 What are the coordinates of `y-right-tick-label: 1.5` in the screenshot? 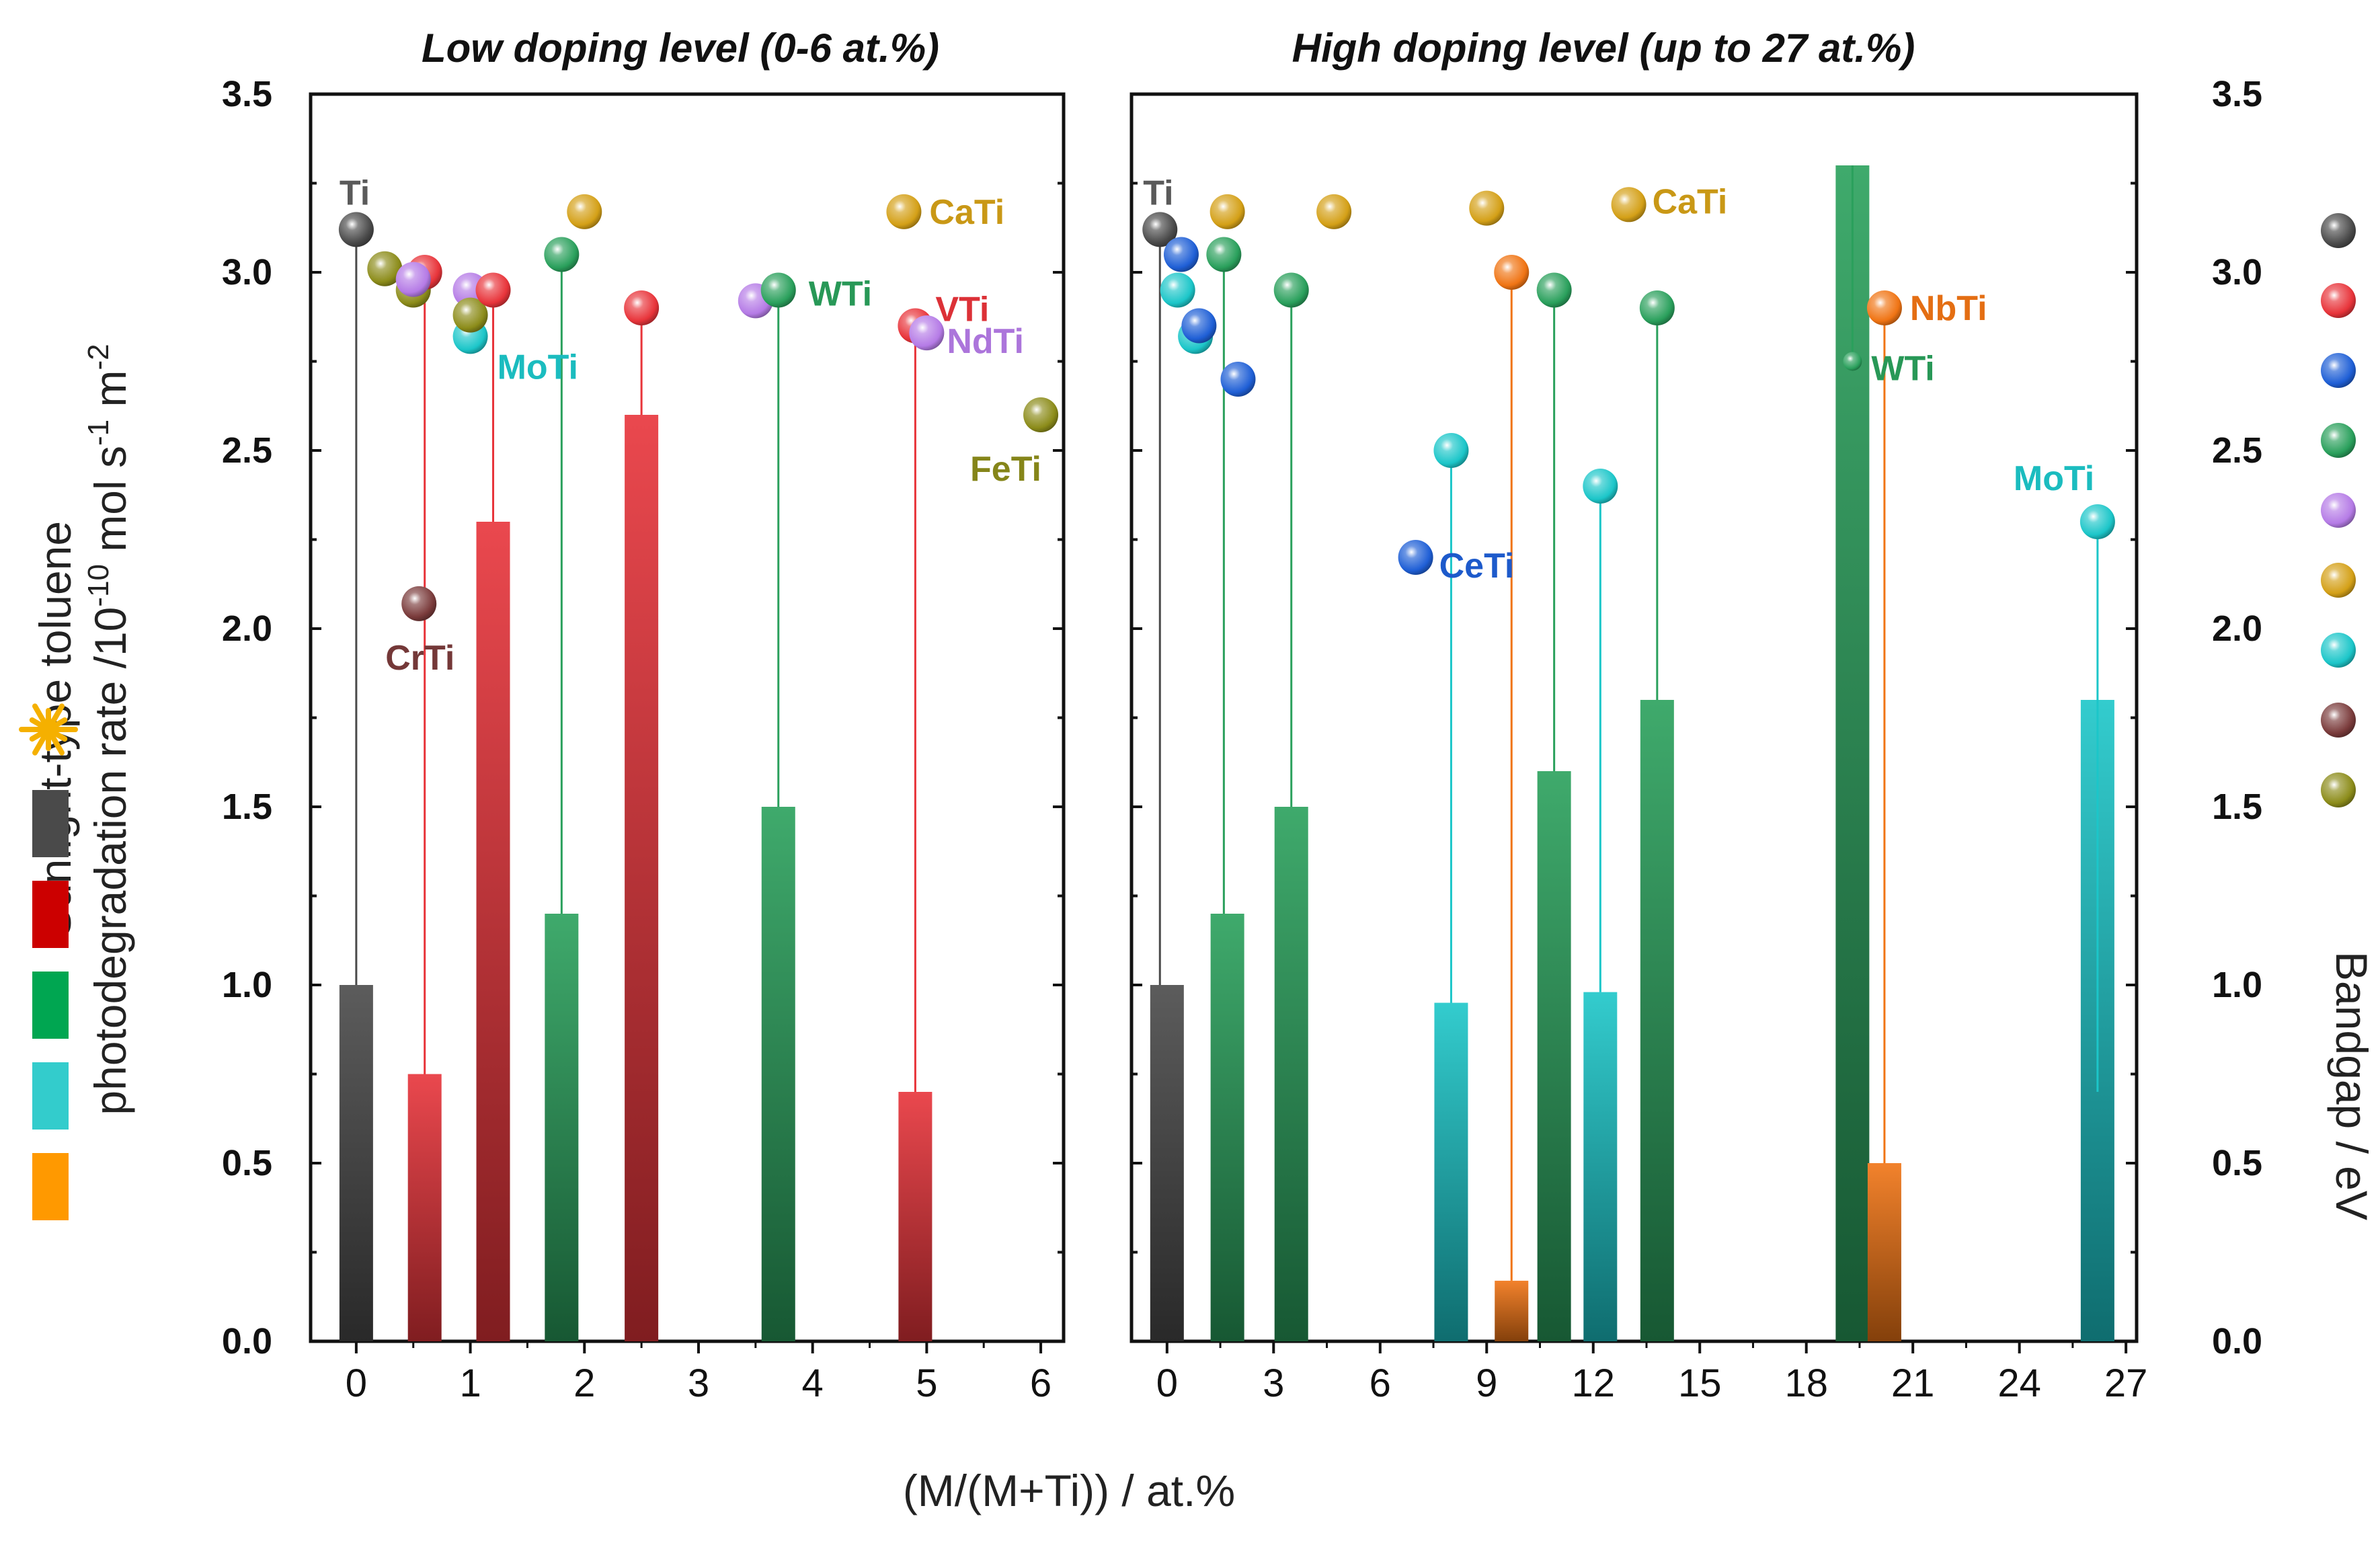 It's located at (2237, 807).